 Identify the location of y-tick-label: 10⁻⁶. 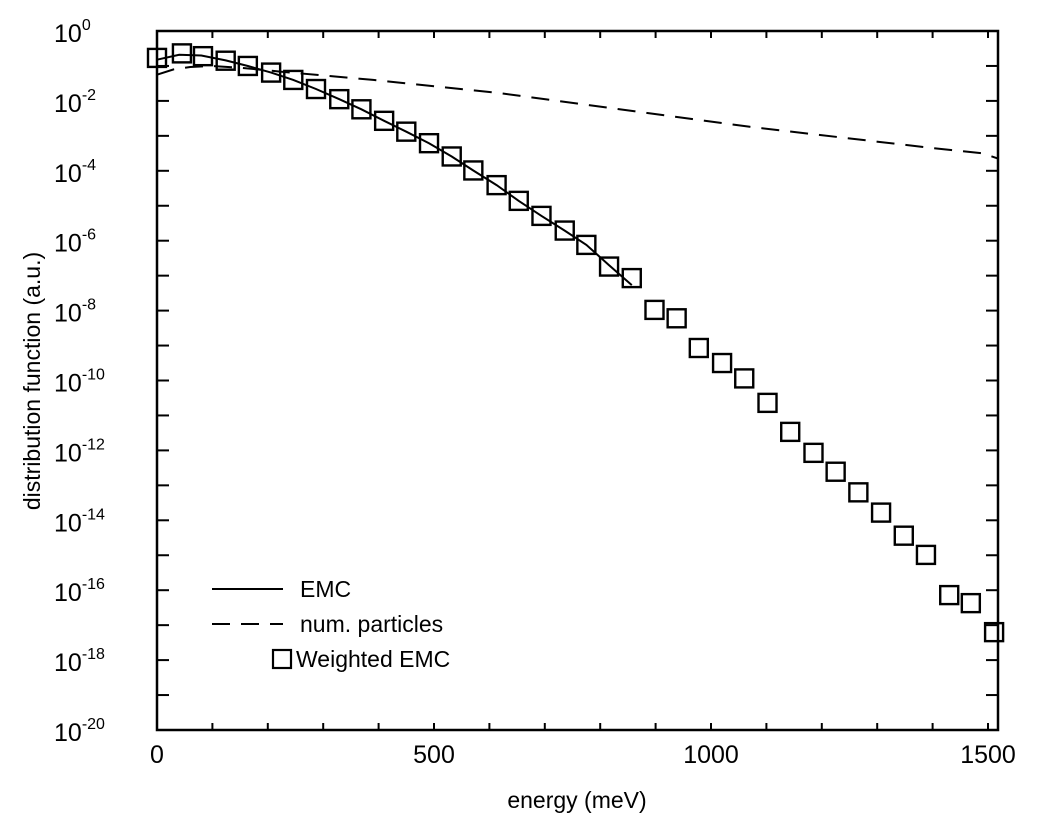
(75, 242).